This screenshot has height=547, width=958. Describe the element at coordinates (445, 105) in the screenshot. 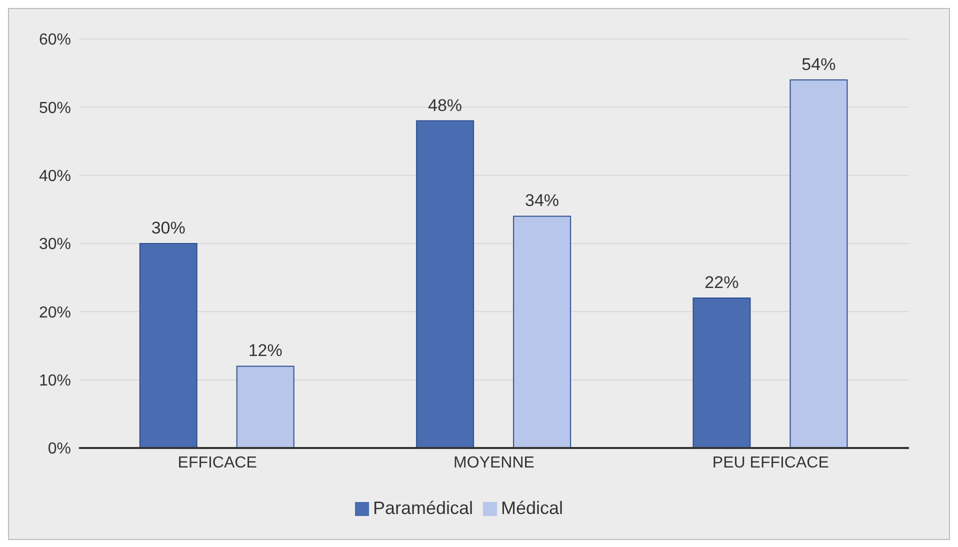

I see `data-label: 48%` at that location.